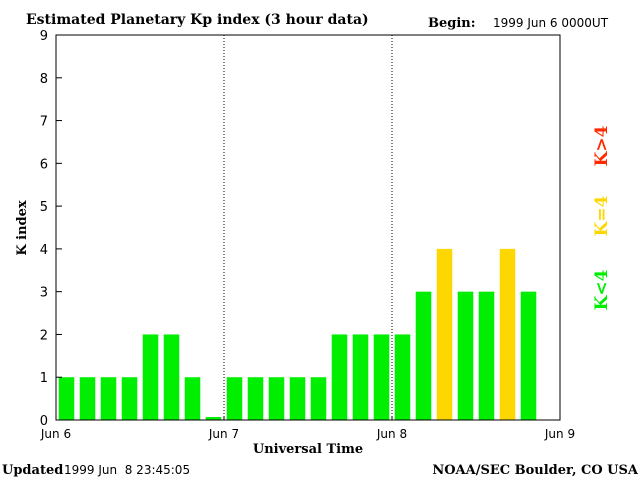  What do you see at coordinates (44, 122) in the screenshot?
I see `y-tick-label: 7` at bounding box center [44, 122].